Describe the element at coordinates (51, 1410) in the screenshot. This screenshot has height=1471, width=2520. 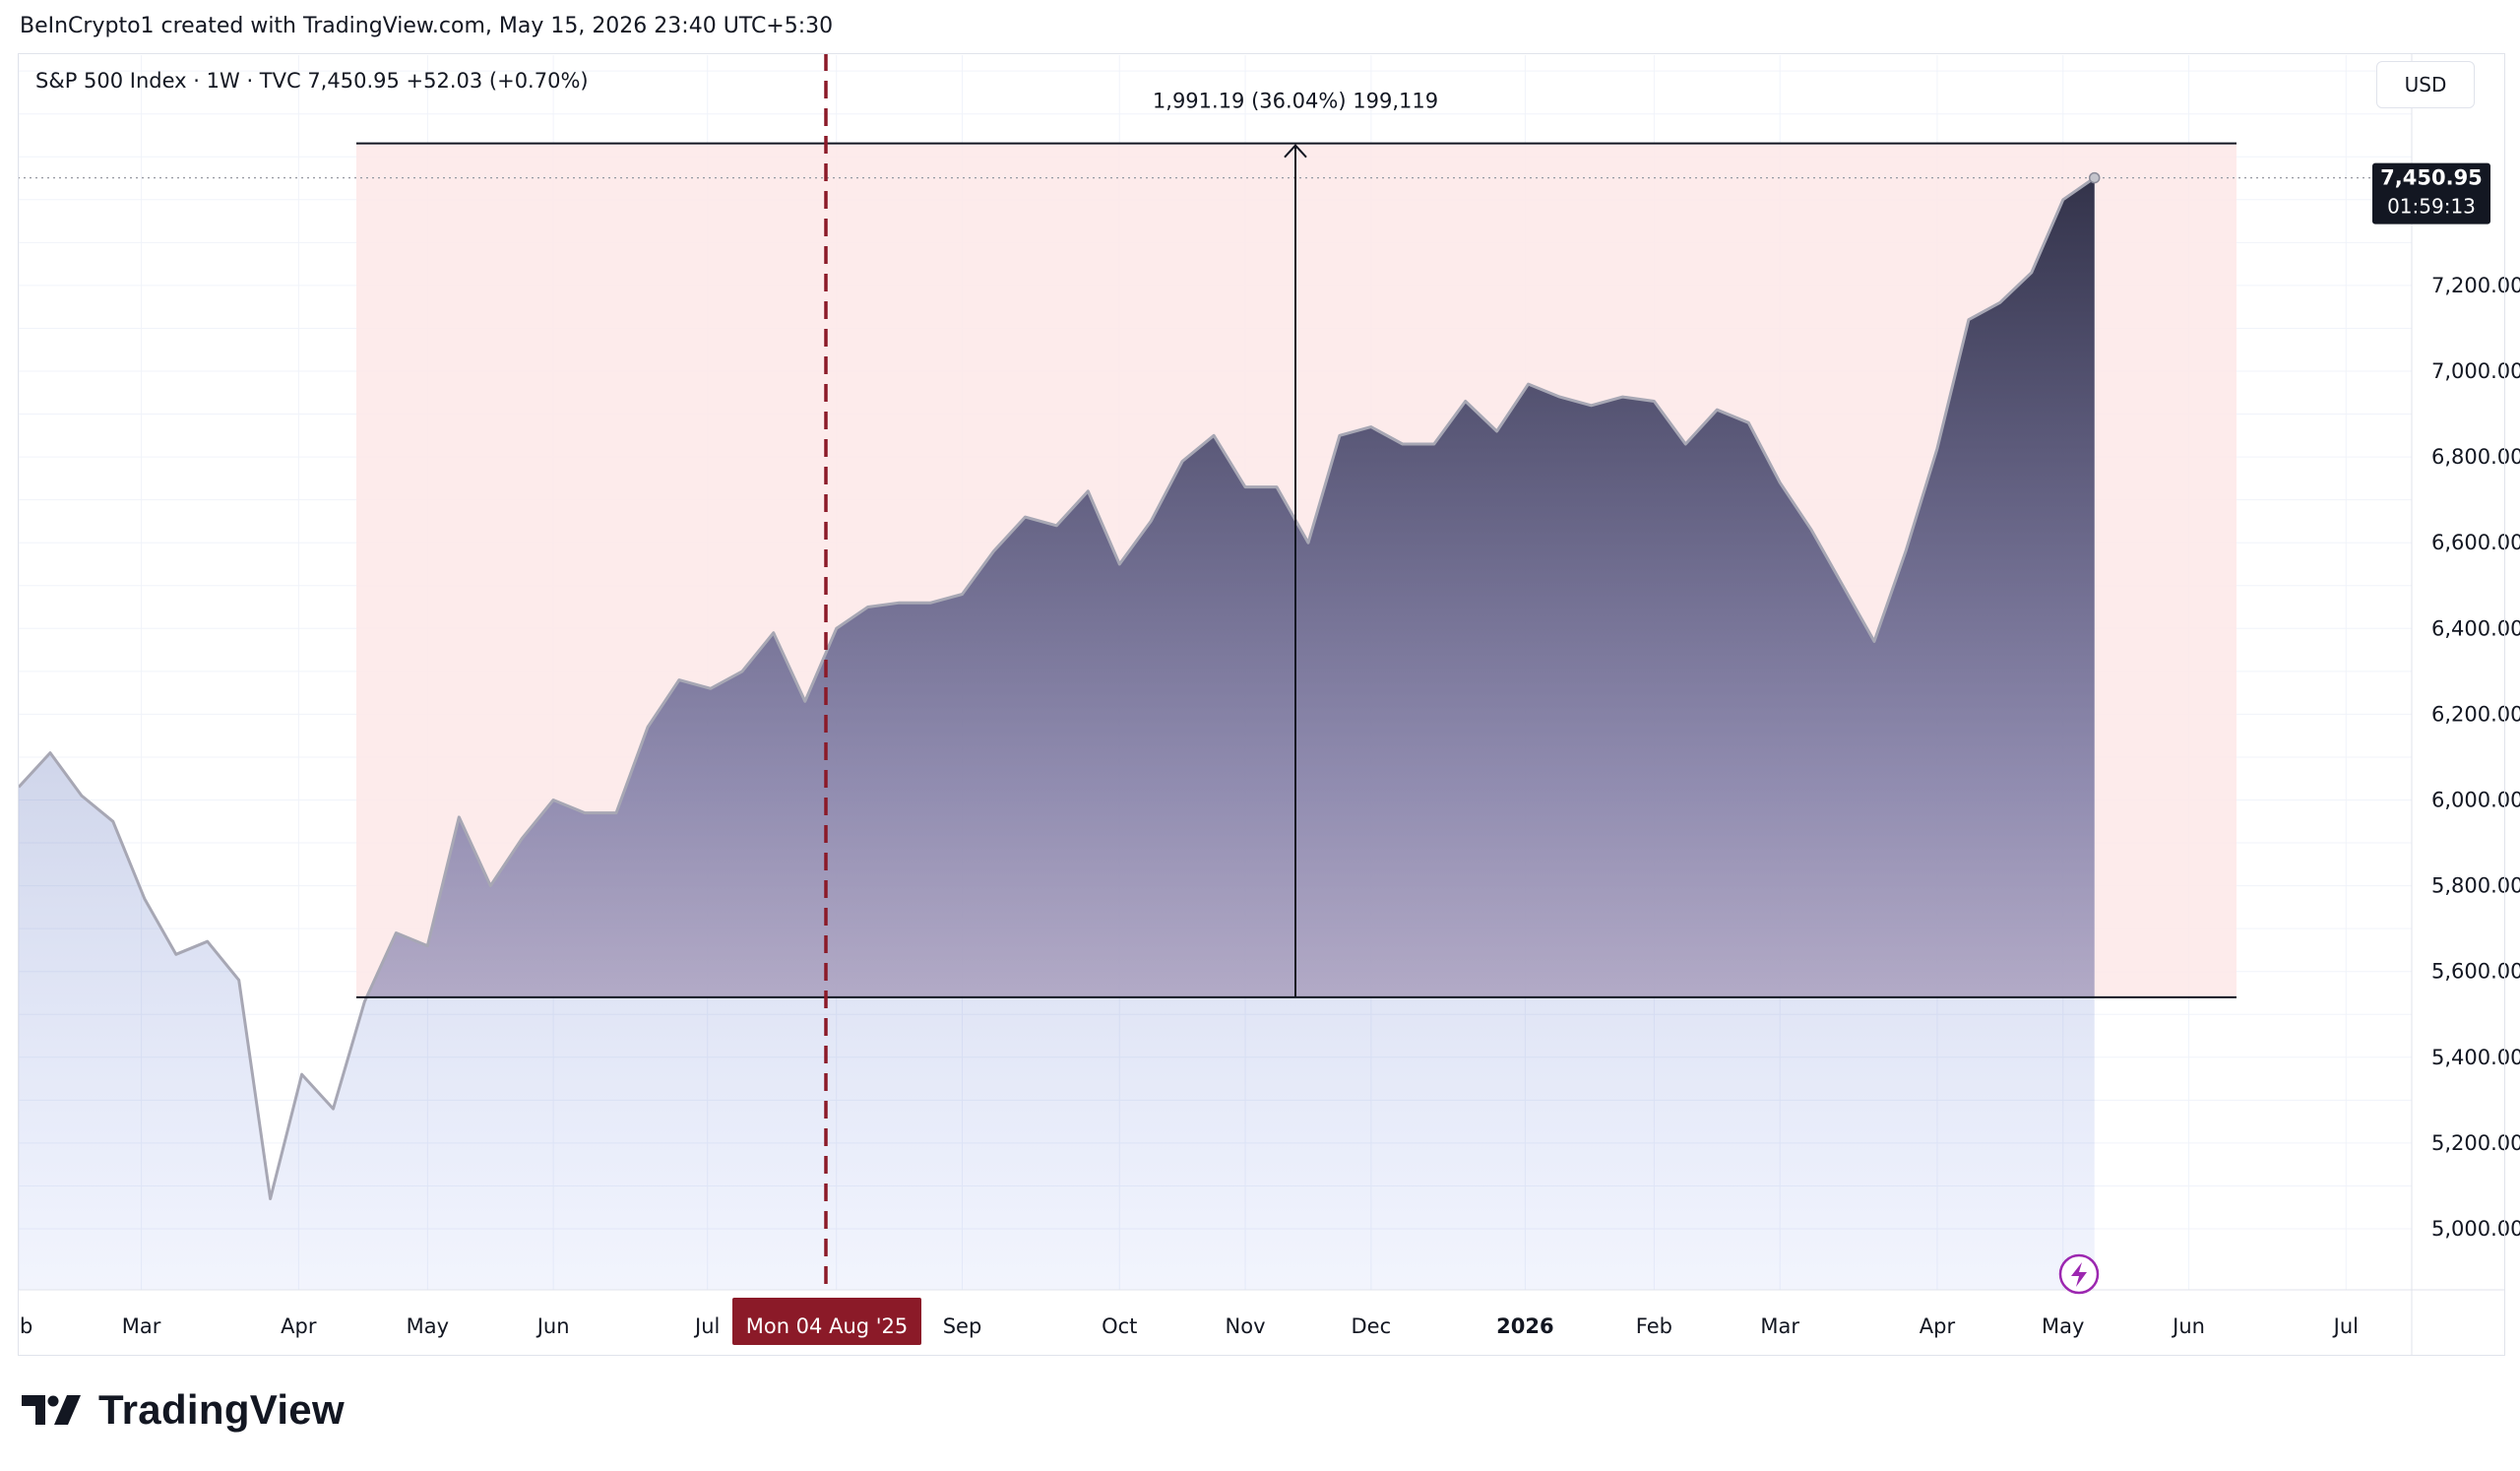
I see `tradingview-logo-icon` at that location.